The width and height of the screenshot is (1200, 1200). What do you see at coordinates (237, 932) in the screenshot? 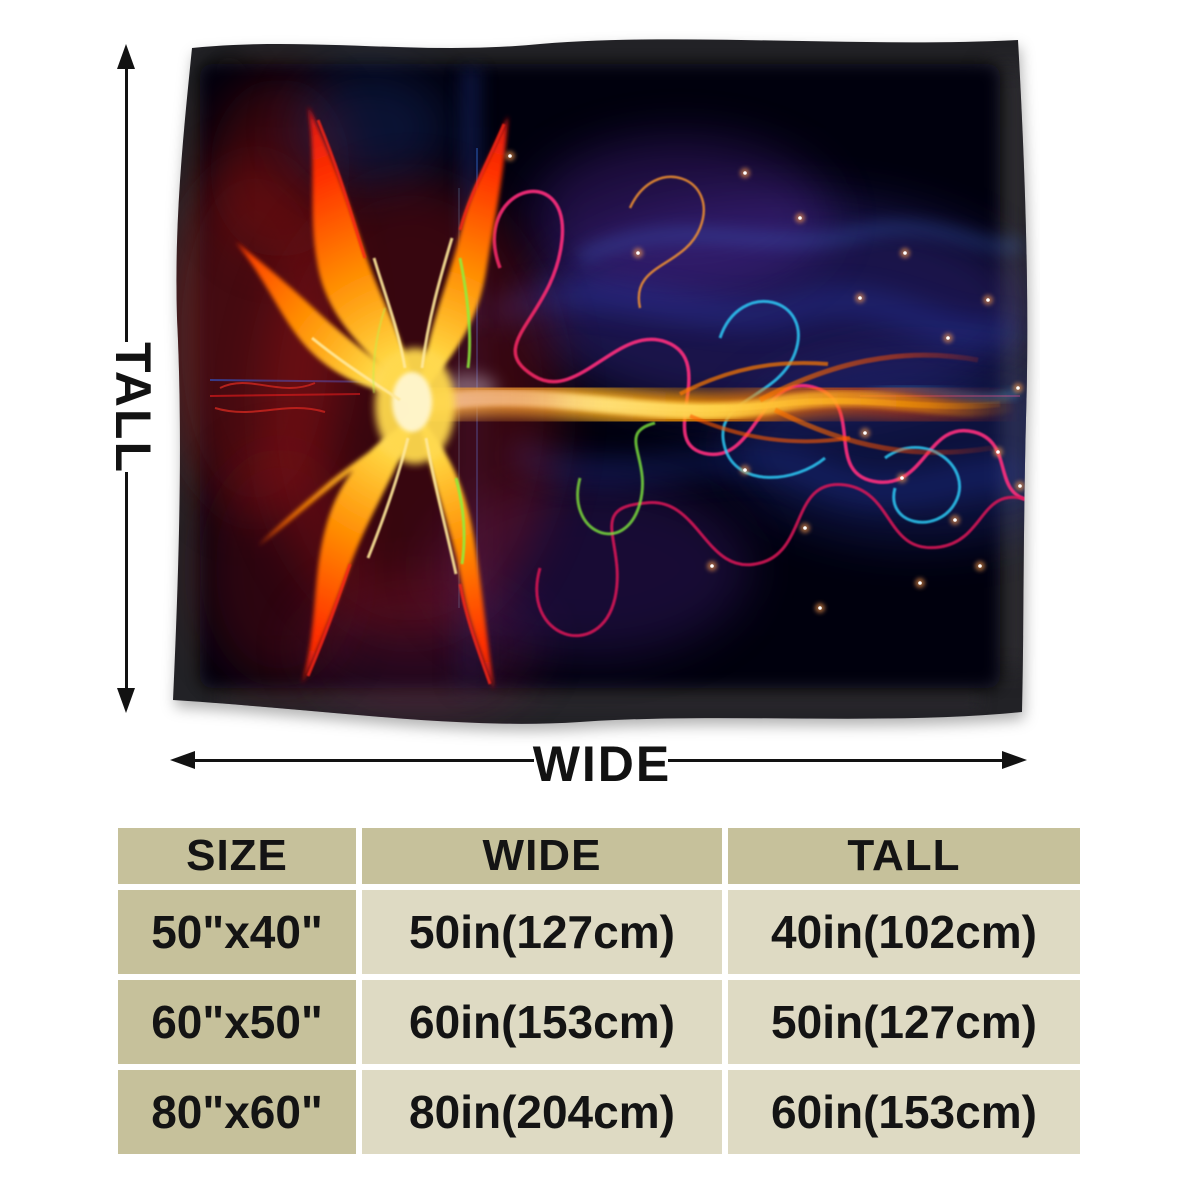
I see `size-chart-row1-size: 50"x40"` at bounding box center [237, 932].